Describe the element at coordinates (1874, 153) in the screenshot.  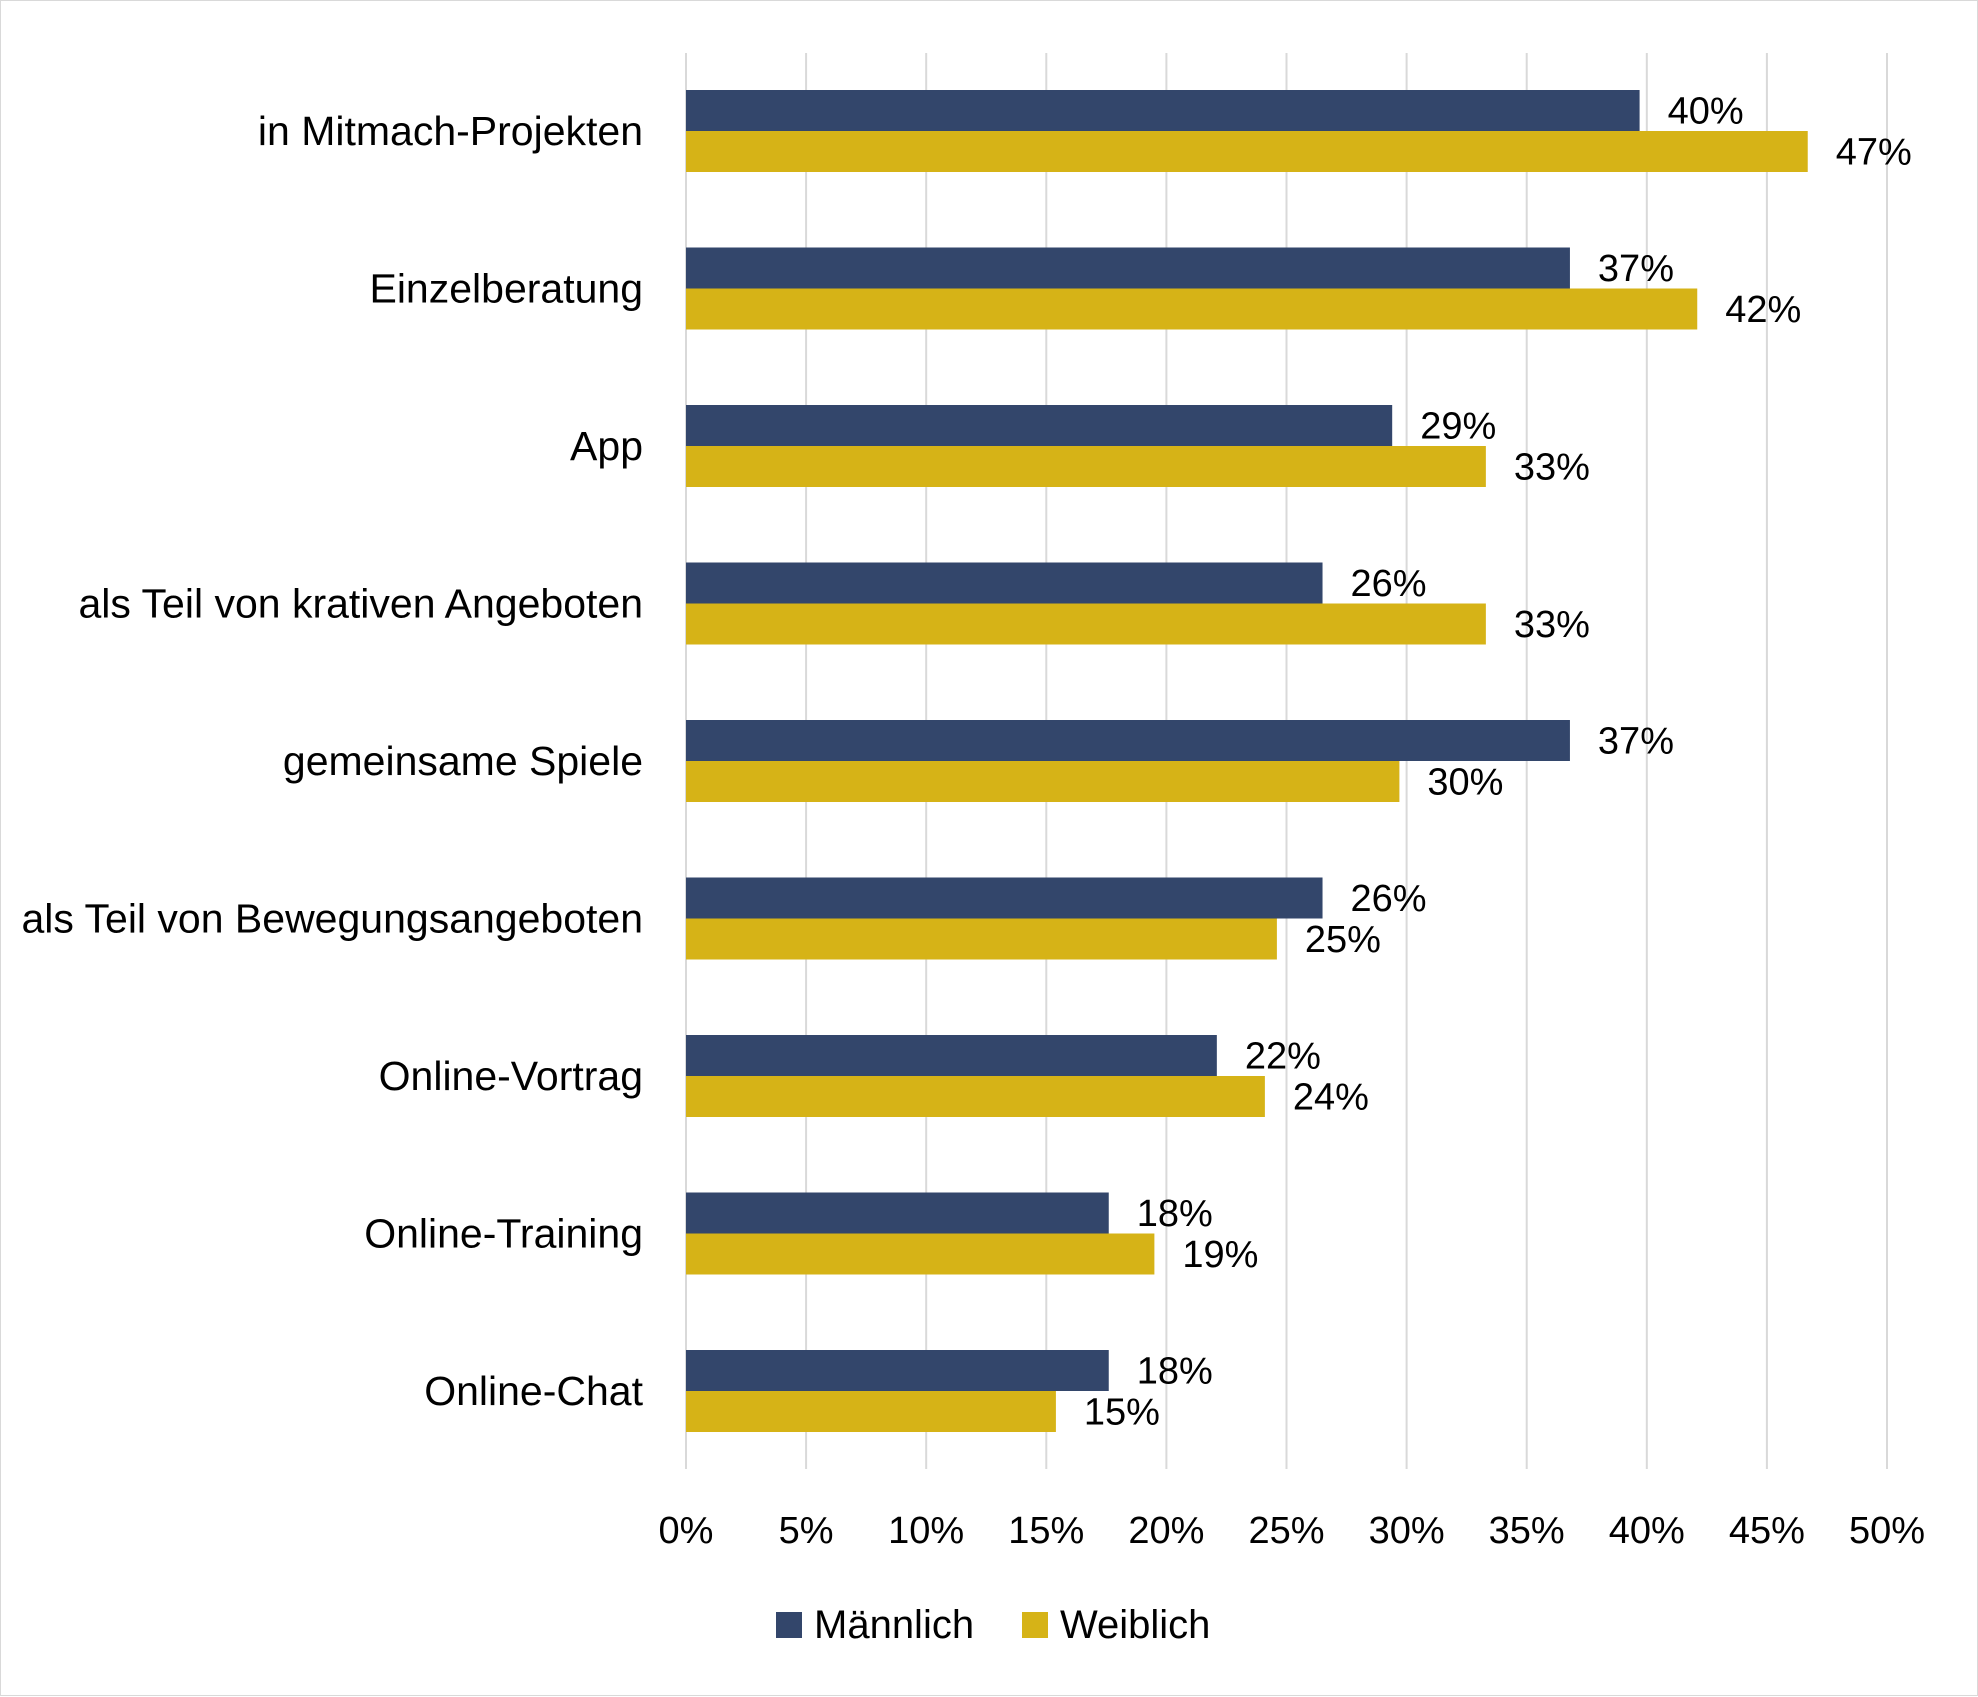
I see `data-label: 47%` at that location.